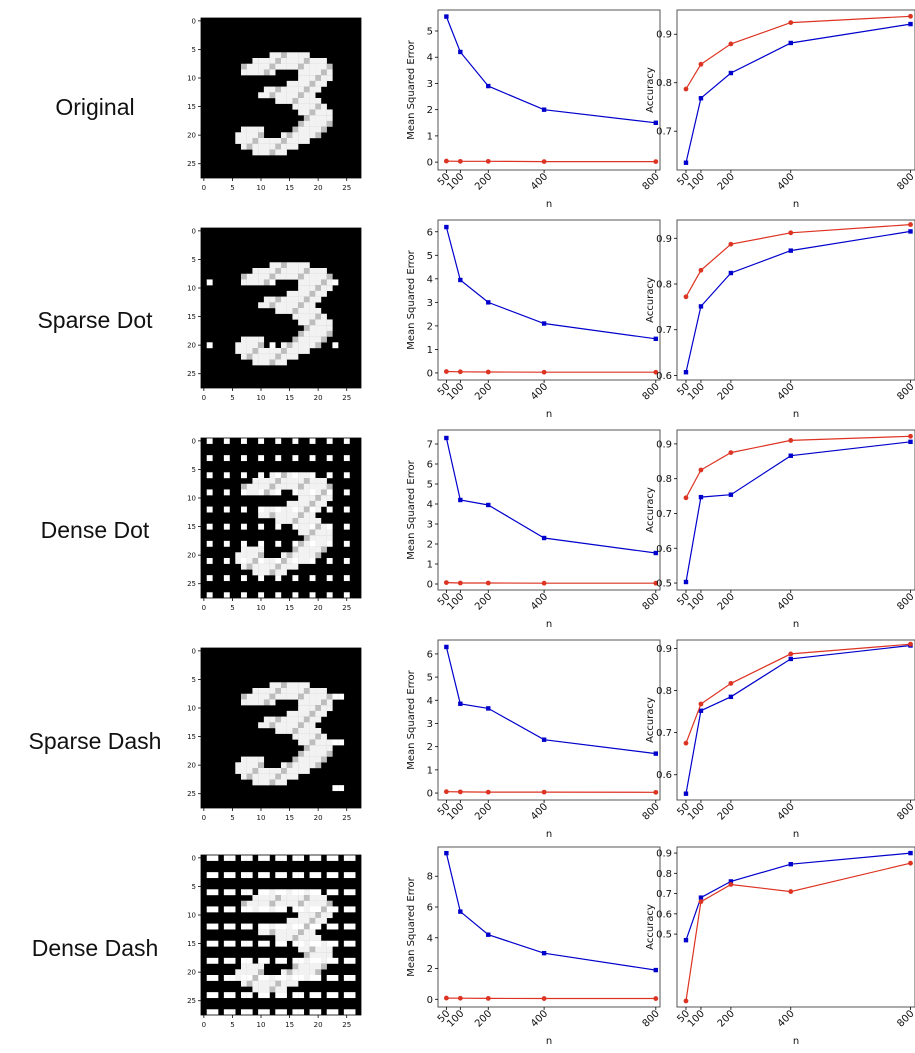 The width and height of the screenshot is (915, 1053). What do you see at coordinates (664, 775) in the screenshot?
I see `y-tick-label: 0.6` at bounding box center [664, 775].